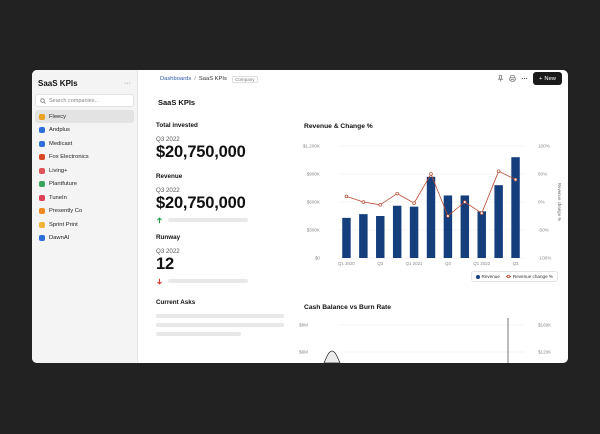  I want to click on y2-tick-label: -100%, so click(544, 258).